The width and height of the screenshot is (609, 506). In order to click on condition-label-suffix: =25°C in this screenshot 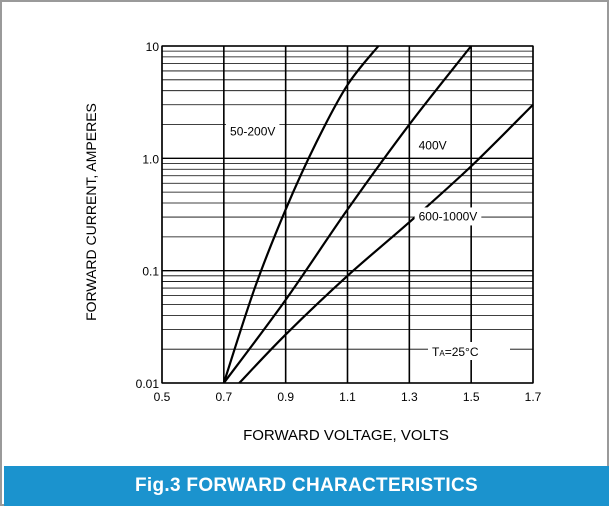, I will do `click(462, 352)`.